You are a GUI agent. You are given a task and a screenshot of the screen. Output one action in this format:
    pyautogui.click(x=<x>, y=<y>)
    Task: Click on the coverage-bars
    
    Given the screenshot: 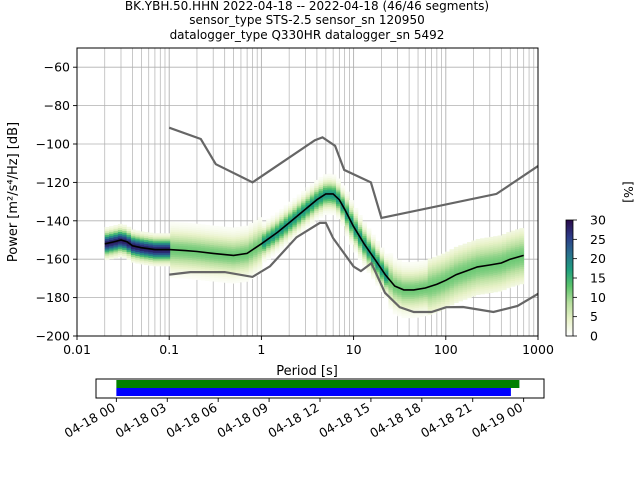 What is the action you would take?
    pyautogui.click(x=318, y=388)
    